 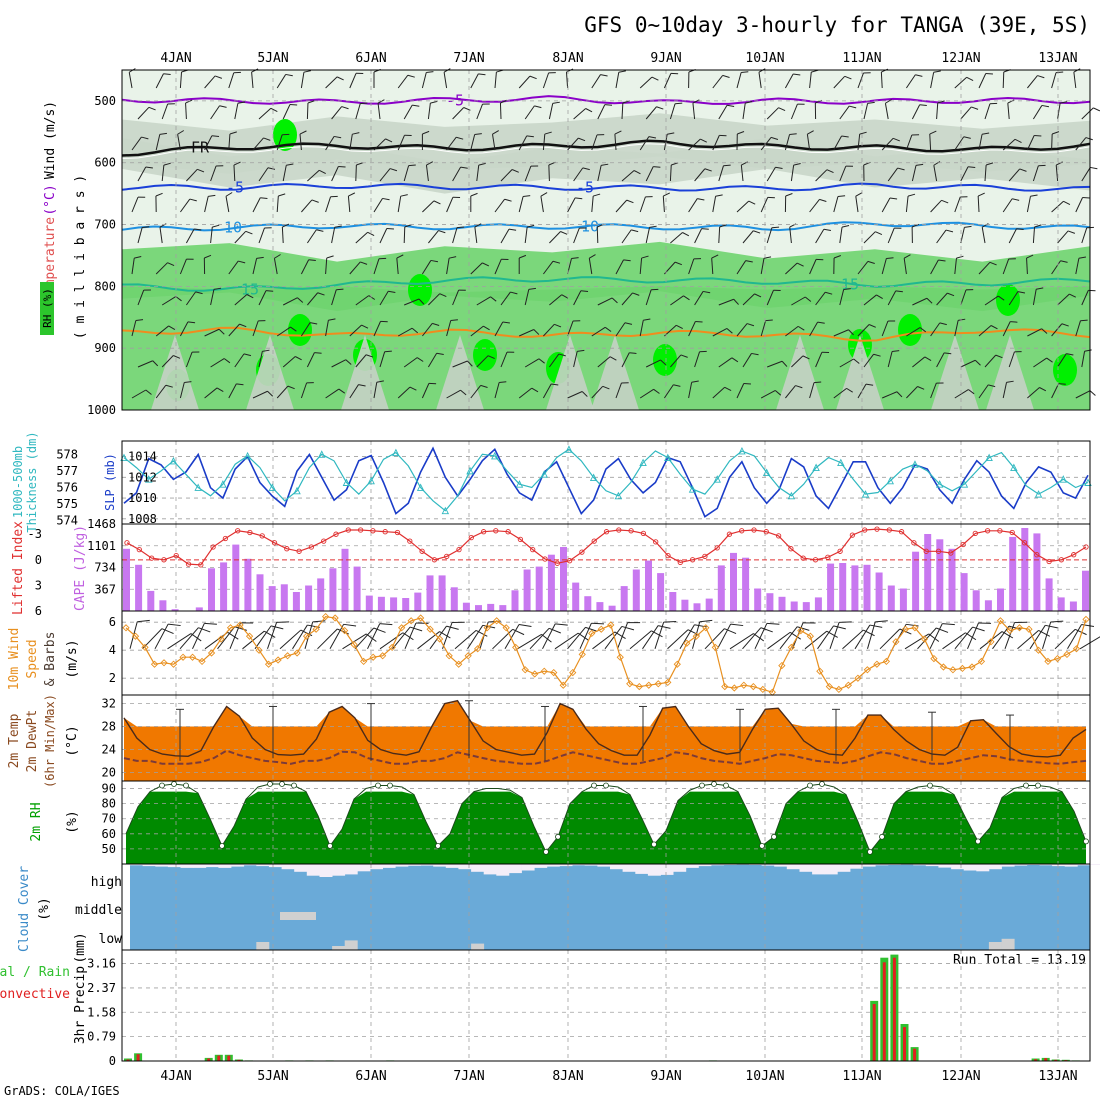 I want to click on upper-wind-barb-12-9-flag, so click(x=440, y=353).